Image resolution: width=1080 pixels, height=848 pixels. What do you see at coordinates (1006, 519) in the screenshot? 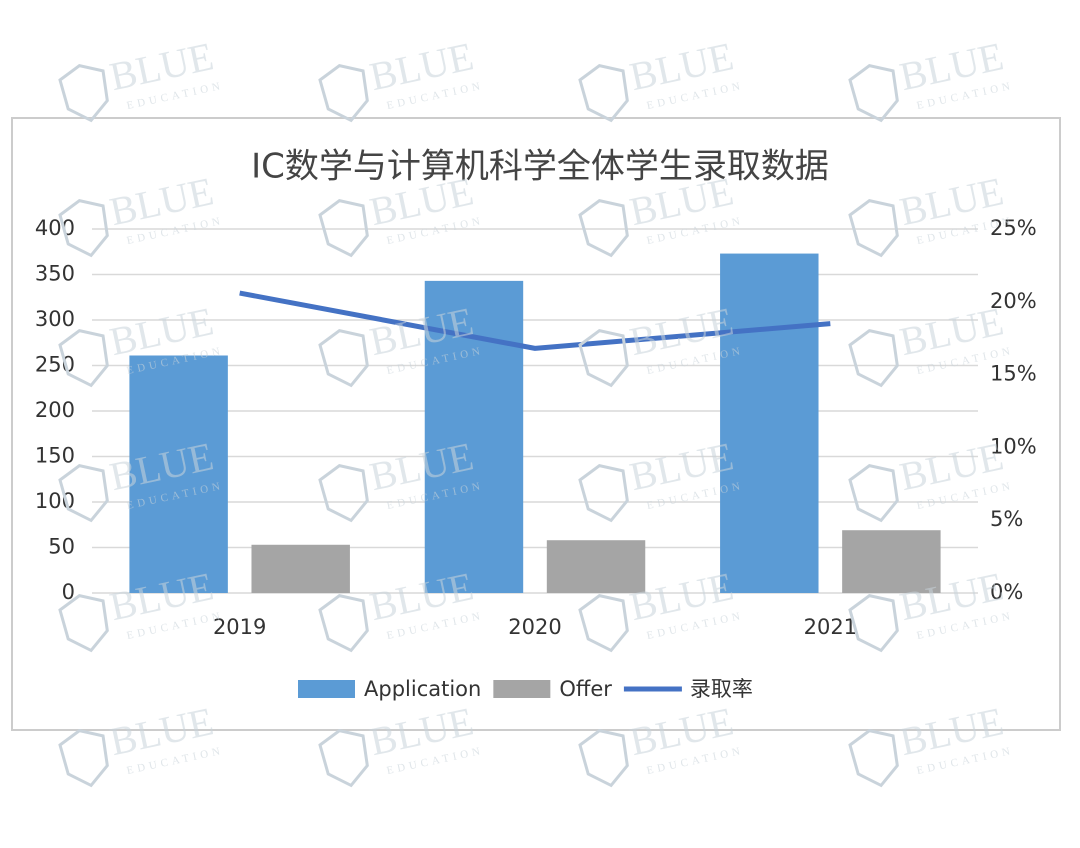
I see `y2-tick-label: 5%` at bounding box center [1006, 519].